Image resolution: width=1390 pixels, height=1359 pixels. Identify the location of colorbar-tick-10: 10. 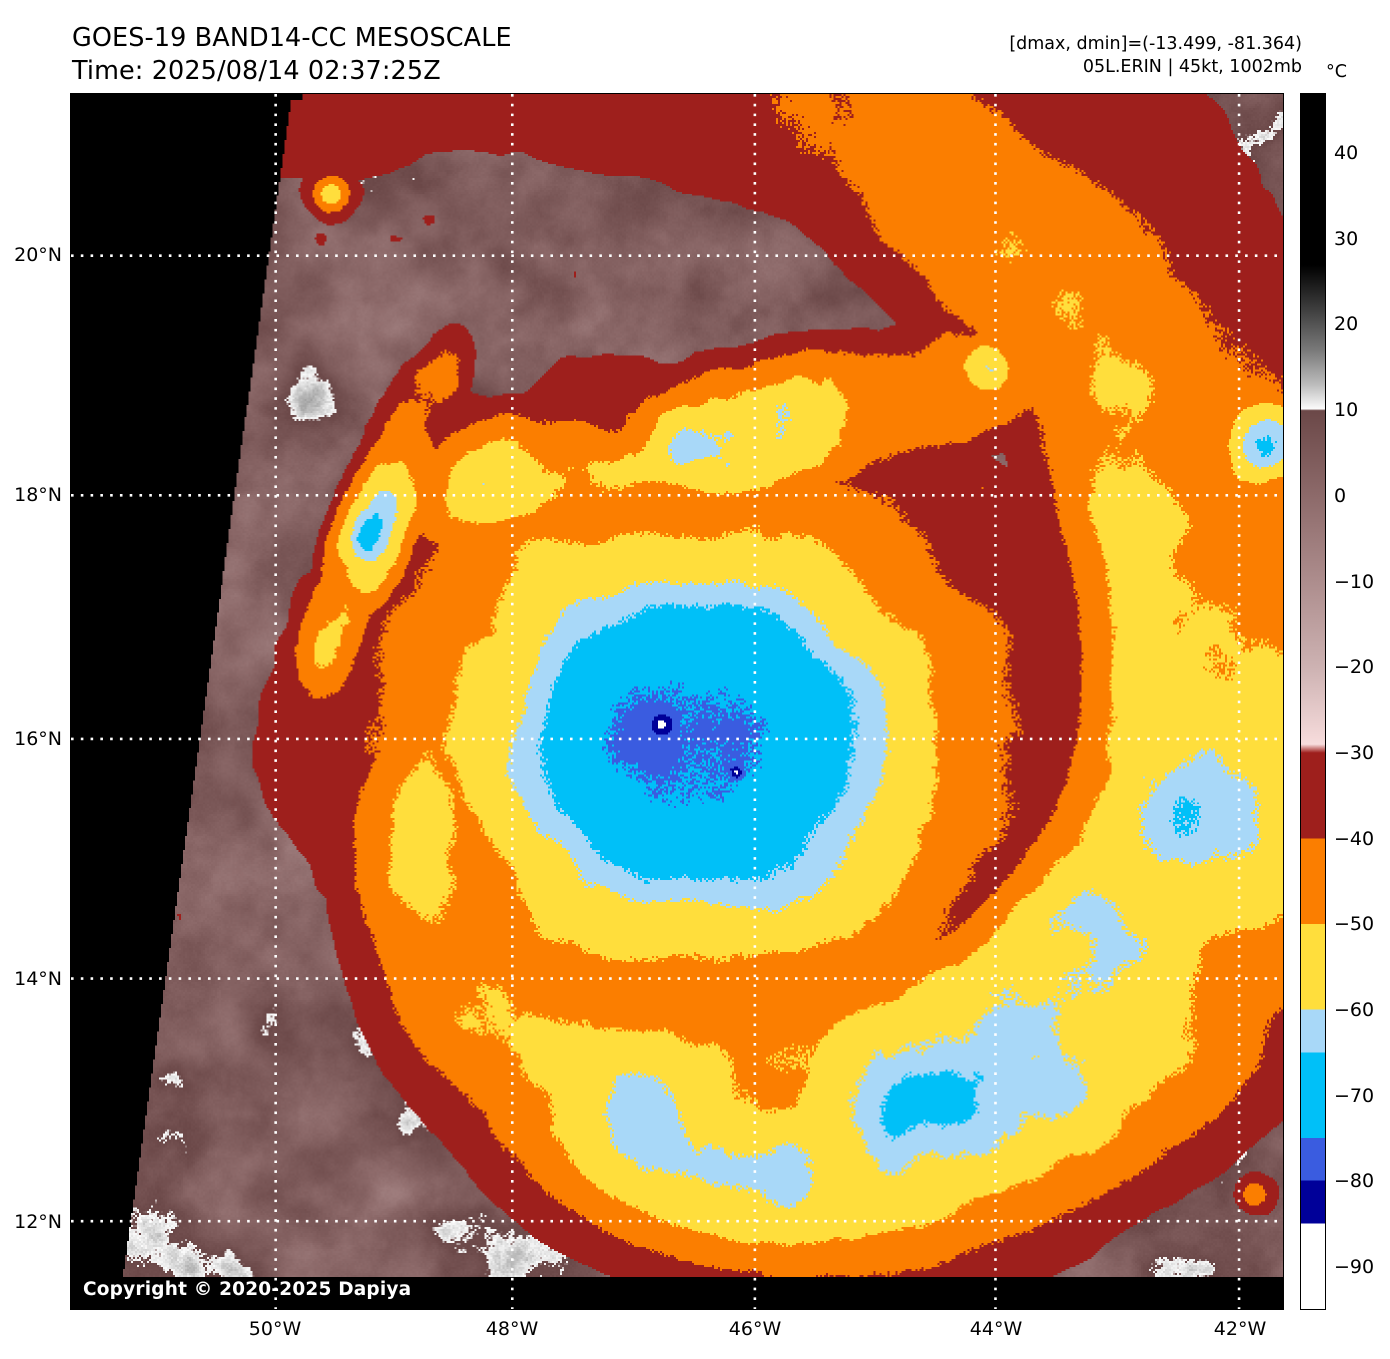
(1346, 410).